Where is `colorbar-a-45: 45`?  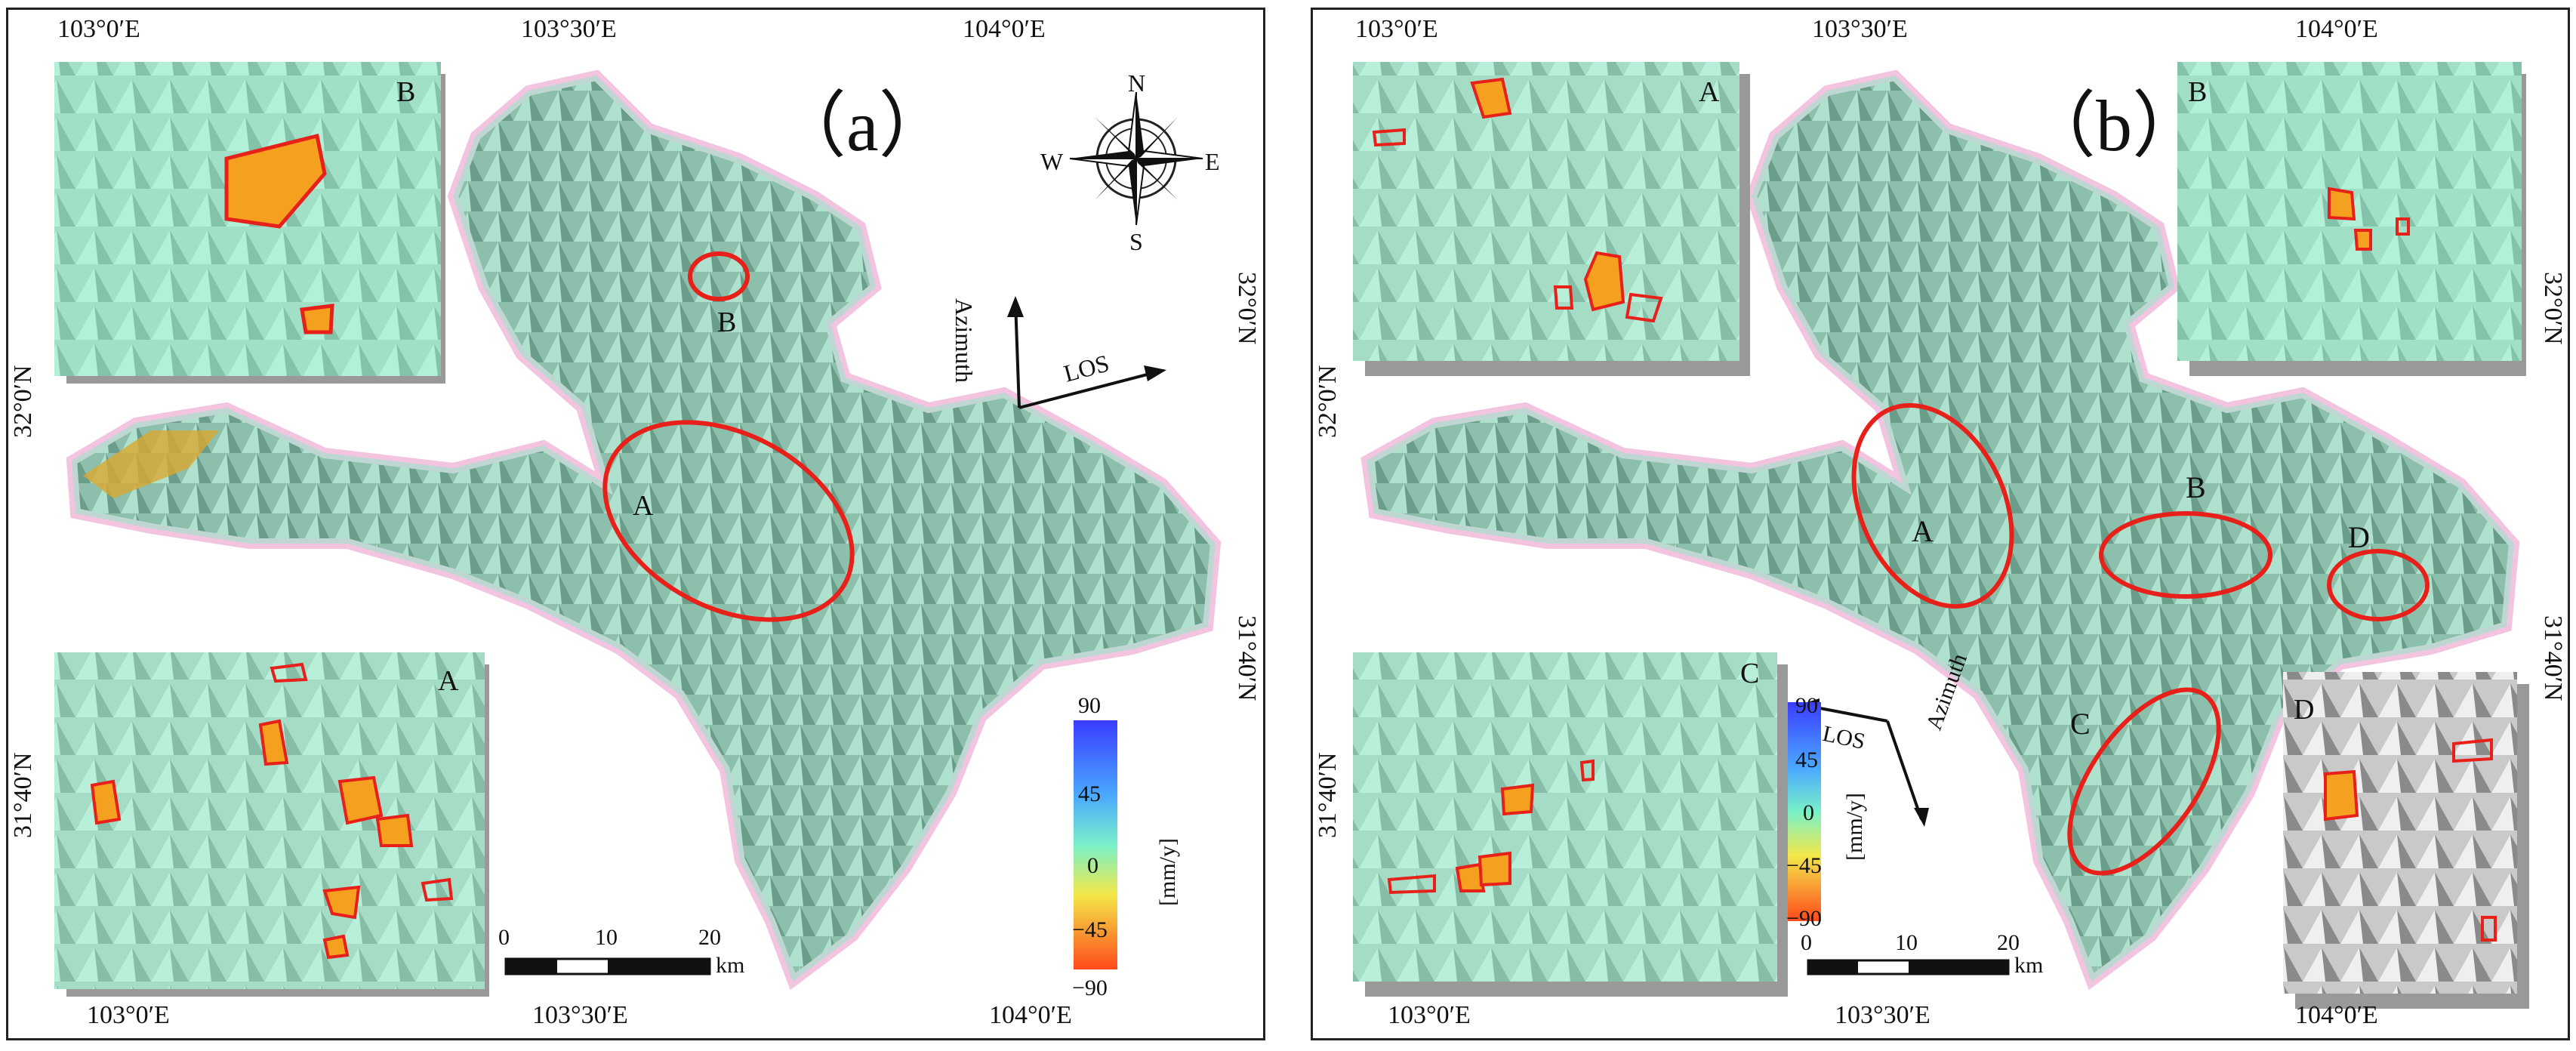
colorbar-a-45: 45 is located at coordinates (1089, 793).